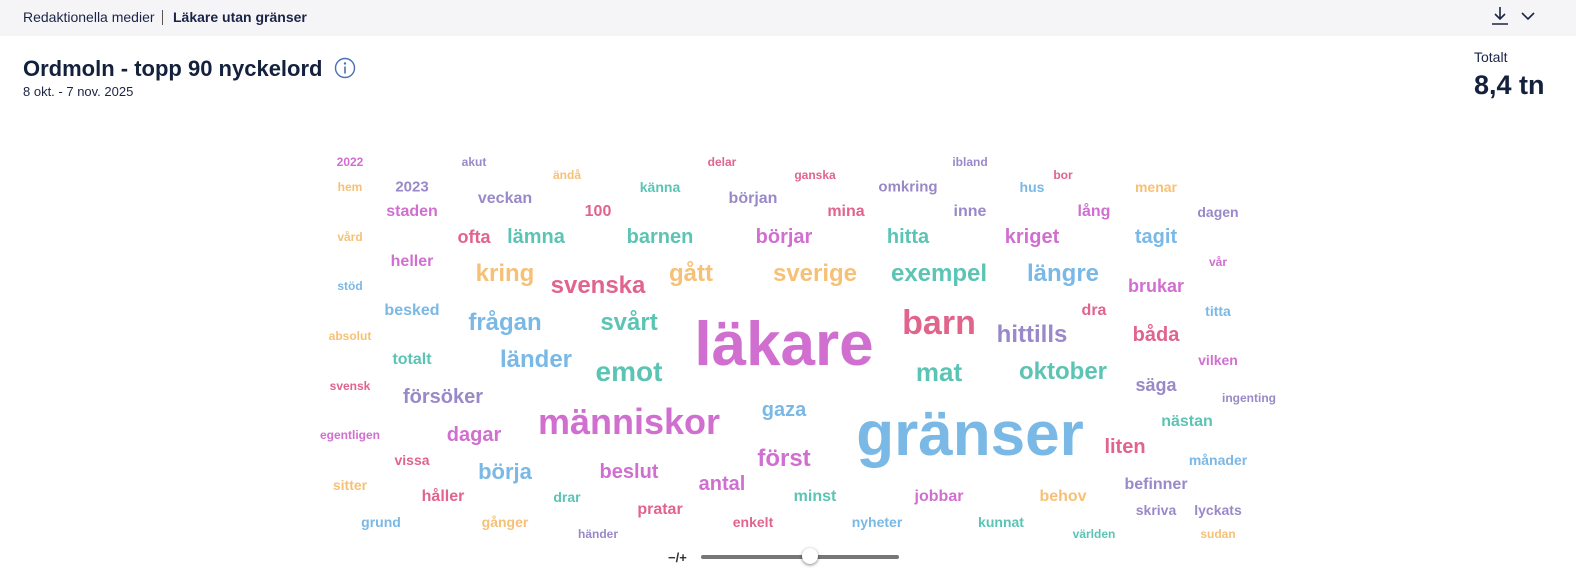  I want to click on word: barn, so click(939, 323).